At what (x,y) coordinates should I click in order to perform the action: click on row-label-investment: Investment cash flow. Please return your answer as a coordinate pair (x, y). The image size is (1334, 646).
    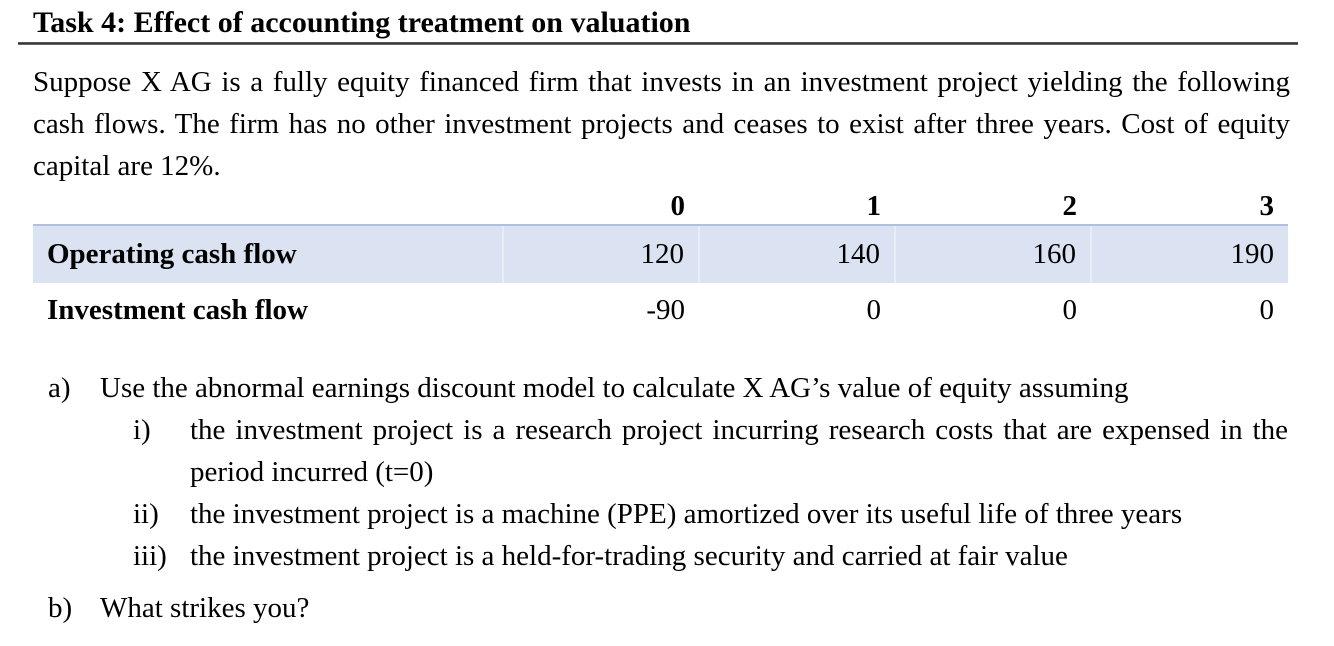
    Looking at the image, I should click on (268, 310).